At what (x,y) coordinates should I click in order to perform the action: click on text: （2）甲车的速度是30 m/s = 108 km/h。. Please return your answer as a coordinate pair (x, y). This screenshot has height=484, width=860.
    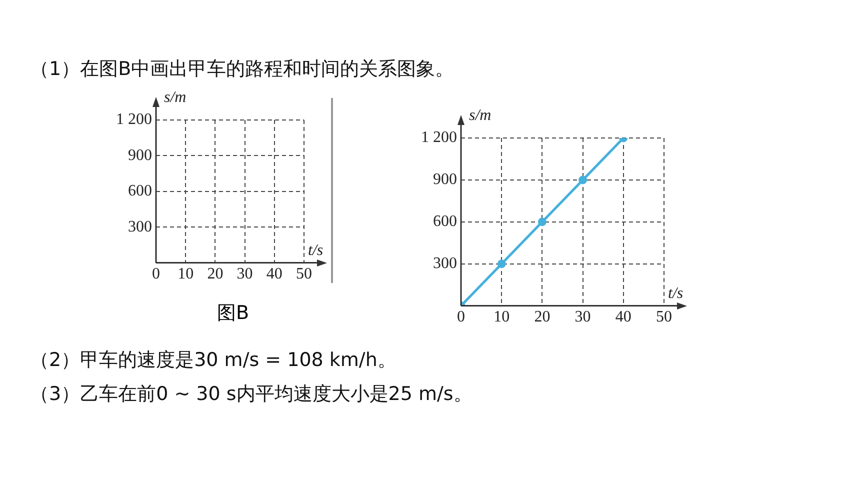
    Looking at the image, I should click on (214, 360).